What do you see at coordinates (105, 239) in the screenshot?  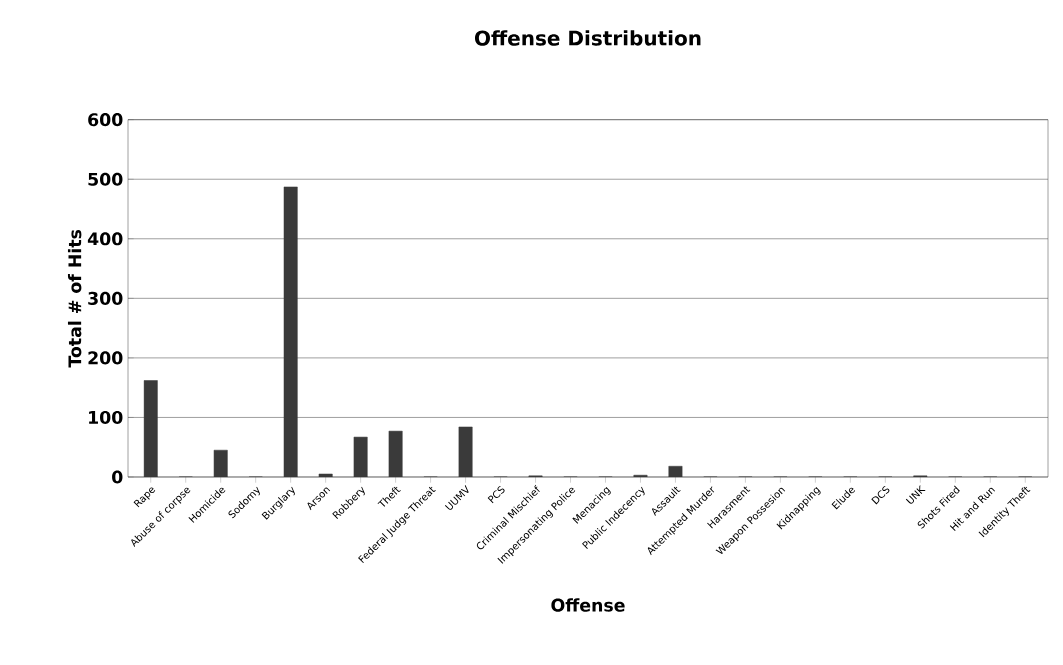 I see `y-tick-label: 400` at bounding box center [105, 239].